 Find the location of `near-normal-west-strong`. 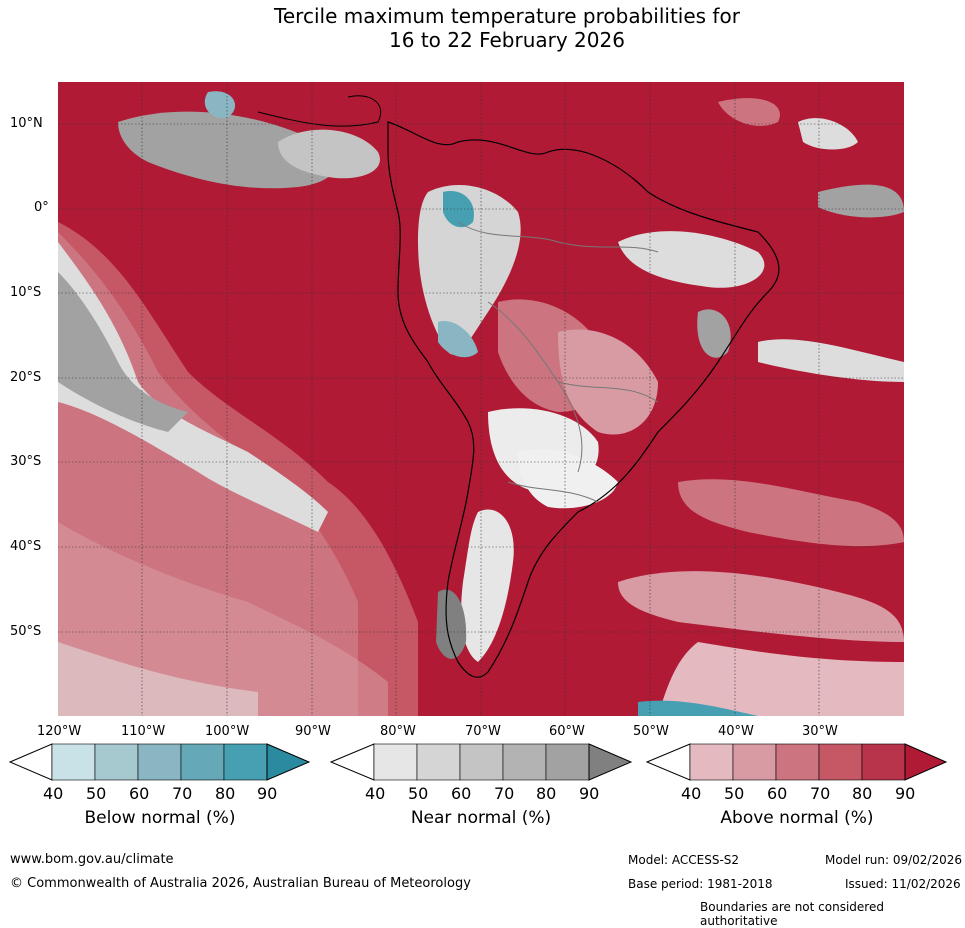

near-normal-west-strong is located at coordinates (123, 352).